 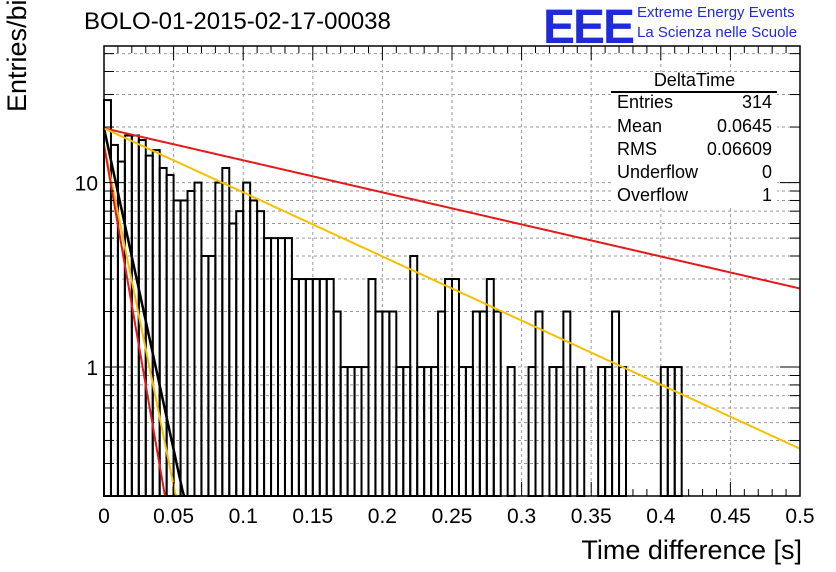 What do you see at coordinates (716, 12) in the screenshot?
I see `logo-caption-line1: Extreme Energy Events` at bounding box center [716, 12].